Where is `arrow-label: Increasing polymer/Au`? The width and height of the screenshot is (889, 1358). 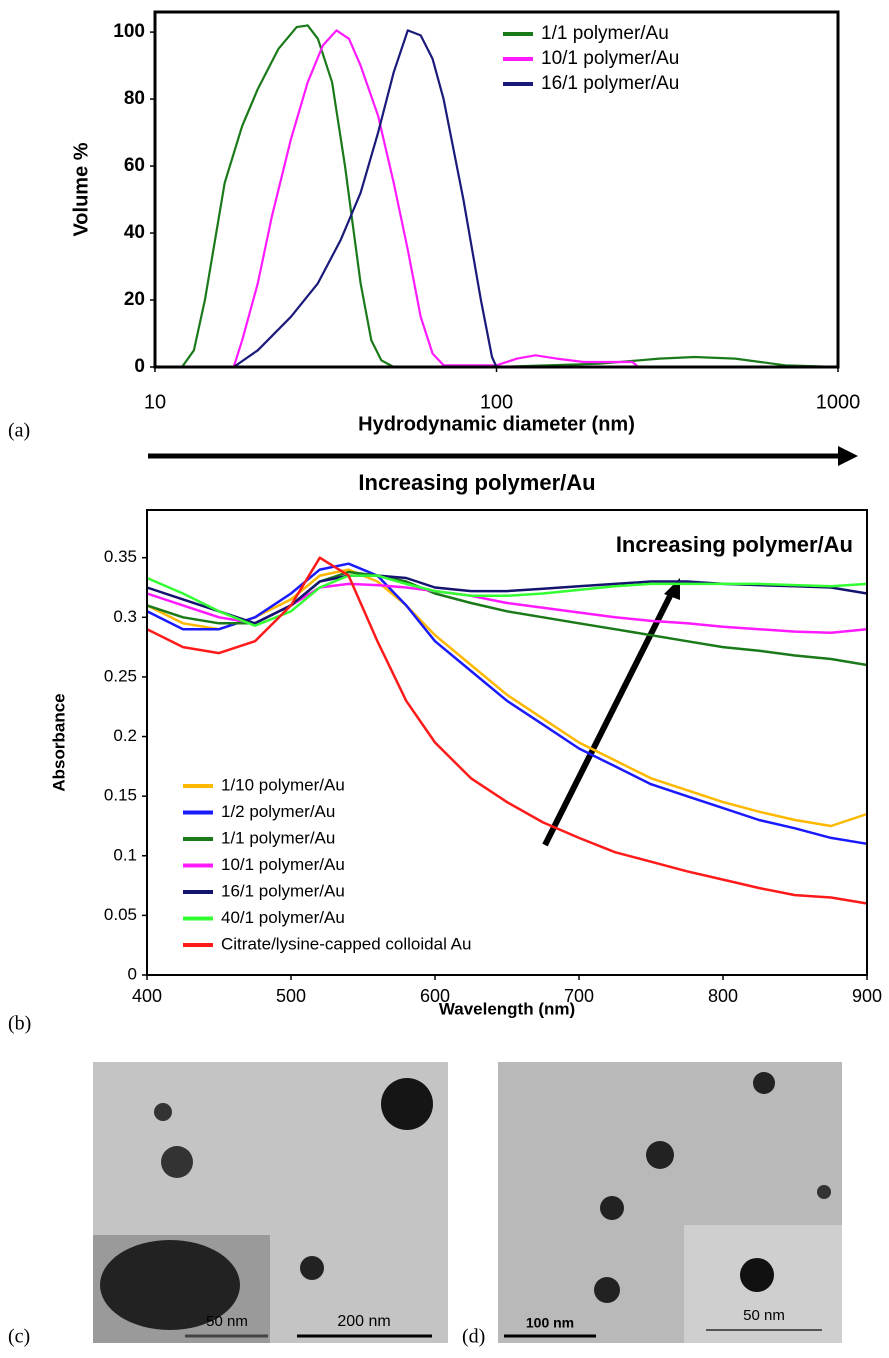 arrow-label: Increasing polymer/Au is located at coordinates (476, 482).